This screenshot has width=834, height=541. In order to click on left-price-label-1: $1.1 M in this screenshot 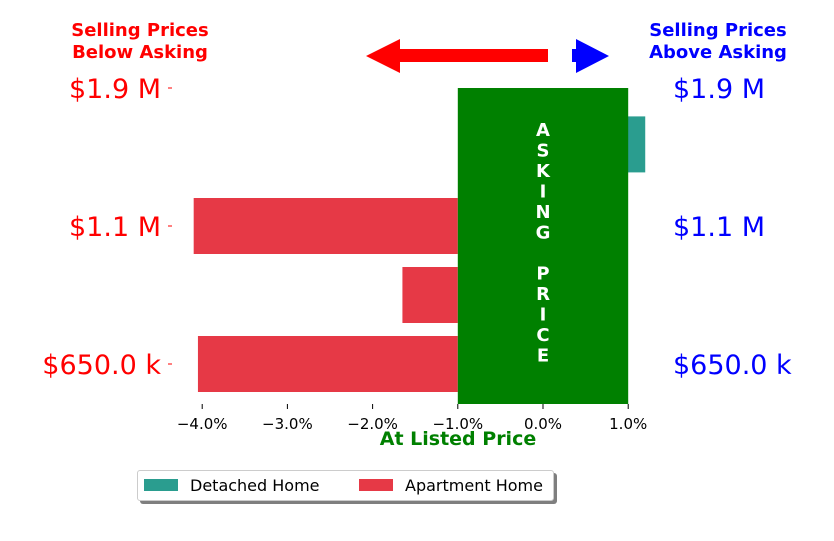, I will do `click(115, 227)`.